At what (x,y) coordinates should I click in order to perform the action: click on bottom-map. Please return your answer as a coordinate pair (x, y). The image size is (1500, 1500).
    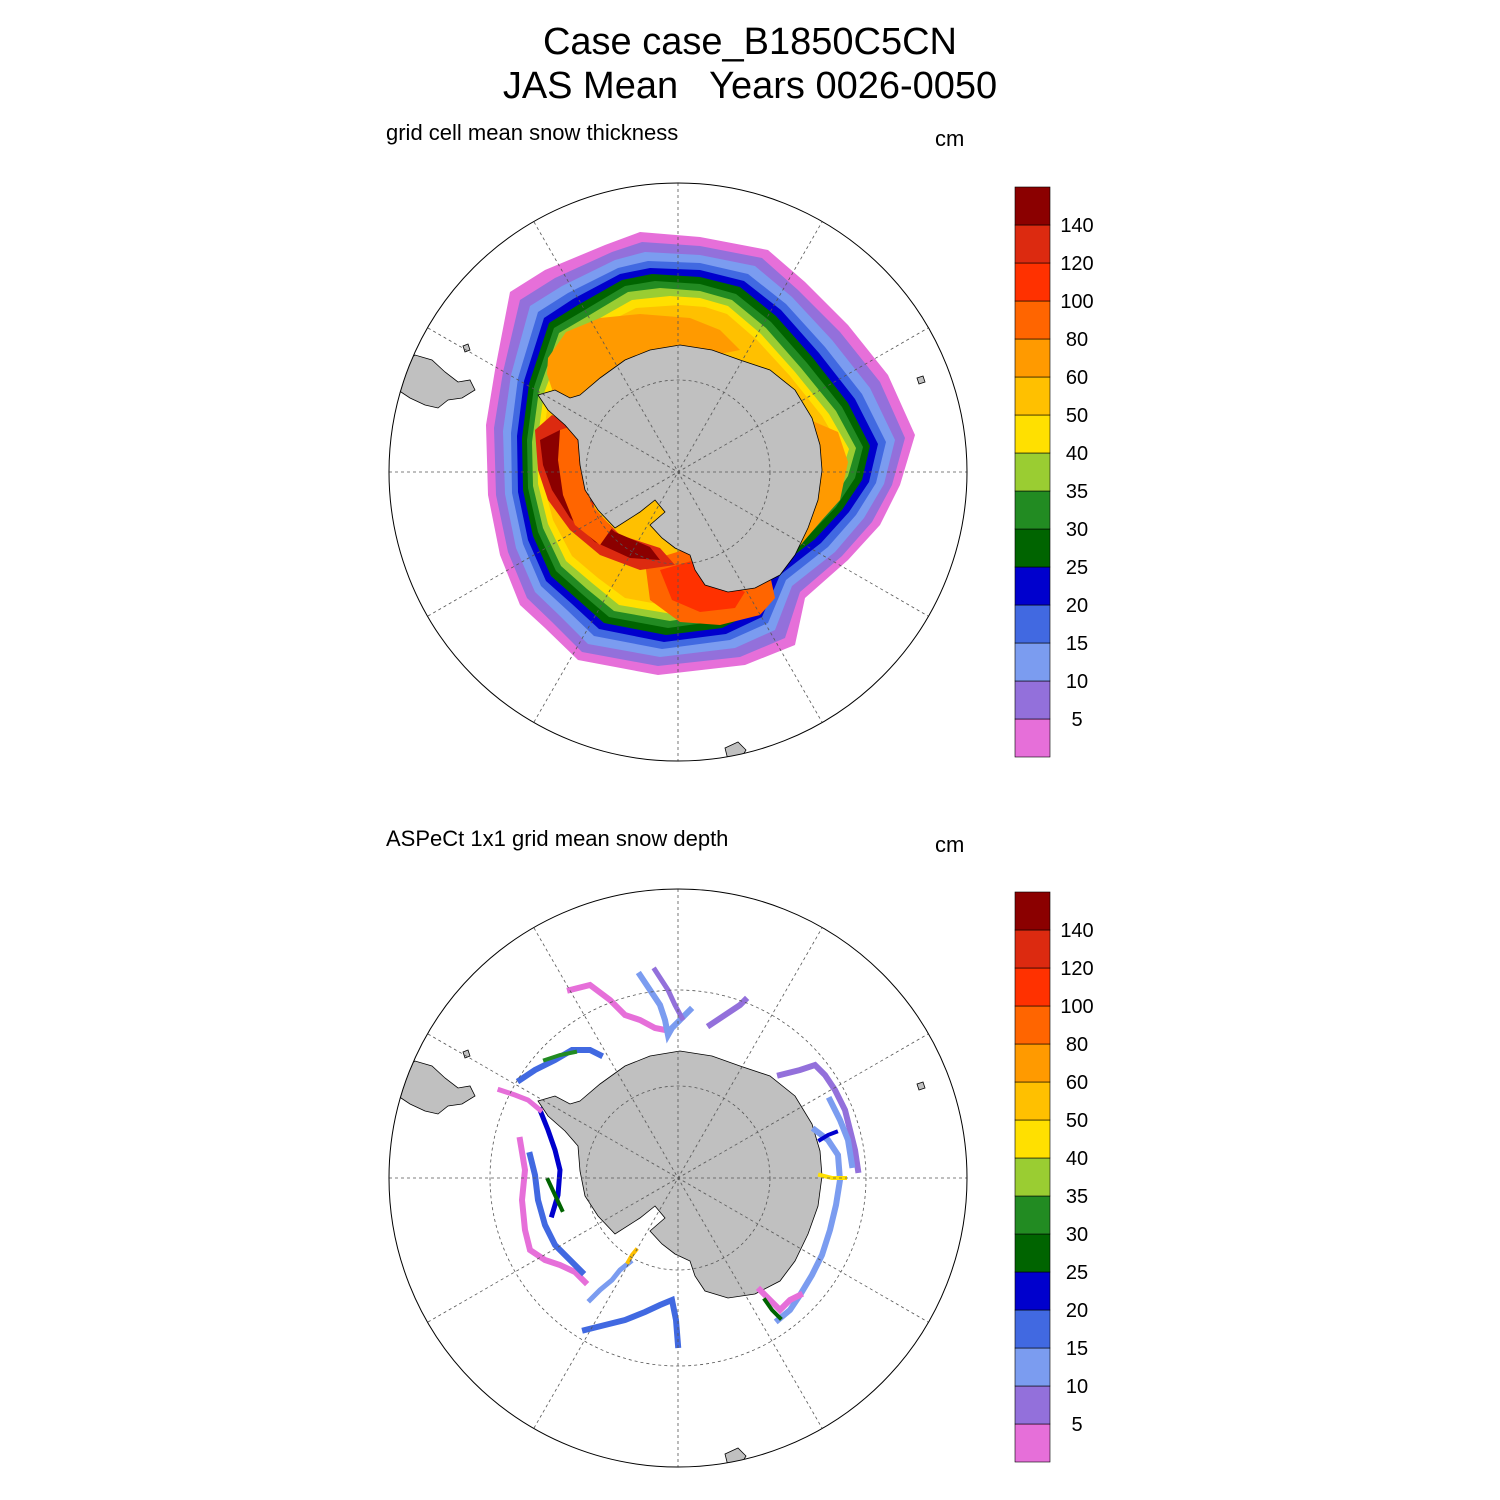
    Looking at the image, I should click on (678, 1178).